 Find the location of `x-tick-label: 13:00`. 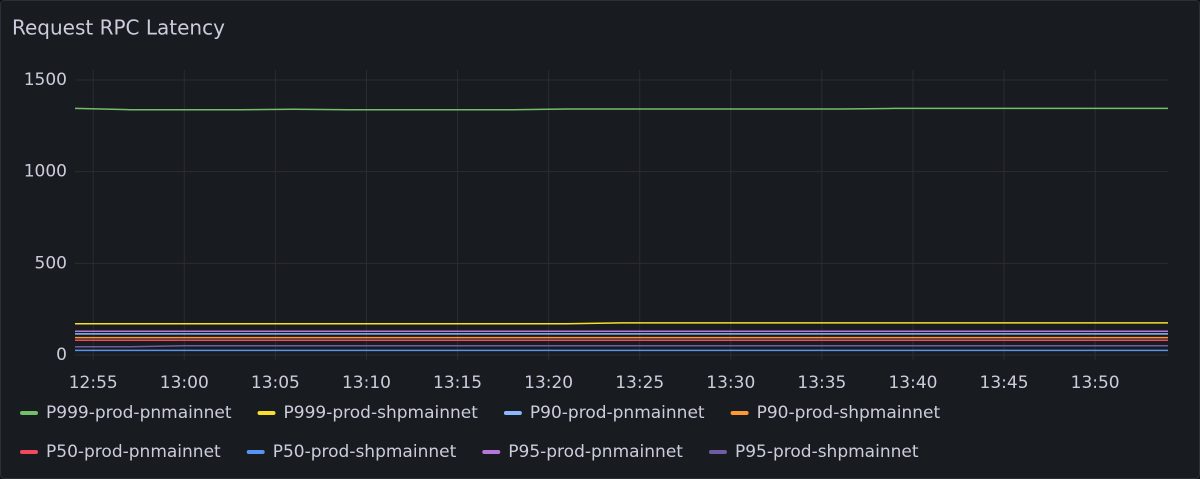

x-tick-label: 13:00 is located at coordinates (184, 383).